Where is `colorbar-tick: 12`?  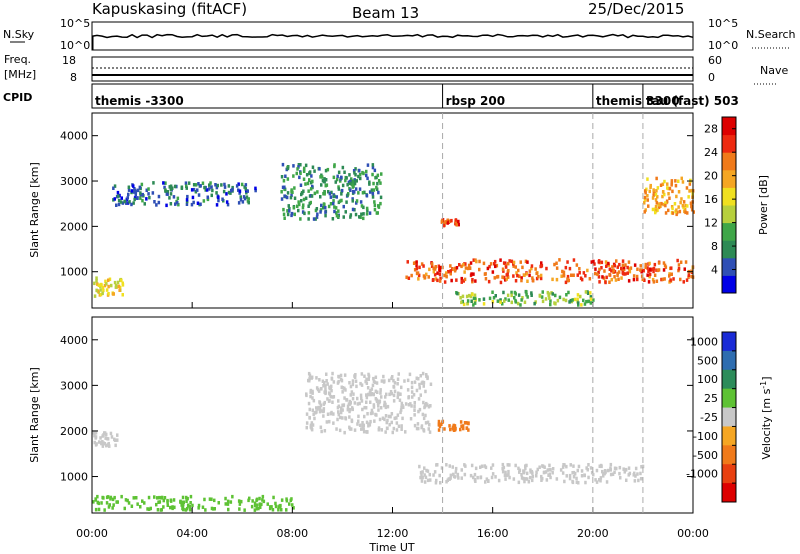 colorbar-tick: 12 is located at coordinates (711, 223).